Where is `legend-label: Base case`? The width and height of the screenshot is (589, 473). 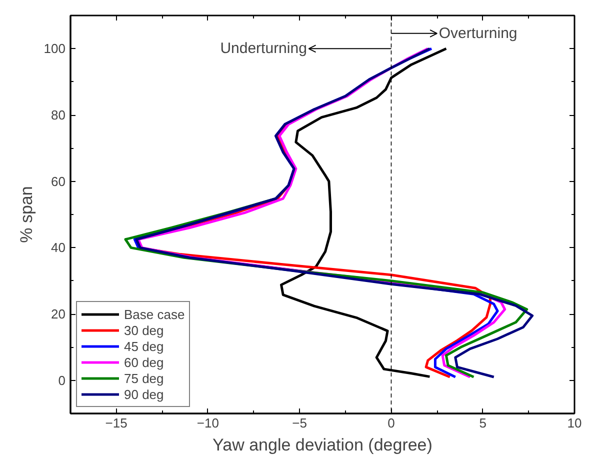 legend-label: Base case is located at coordinates (154, 314).